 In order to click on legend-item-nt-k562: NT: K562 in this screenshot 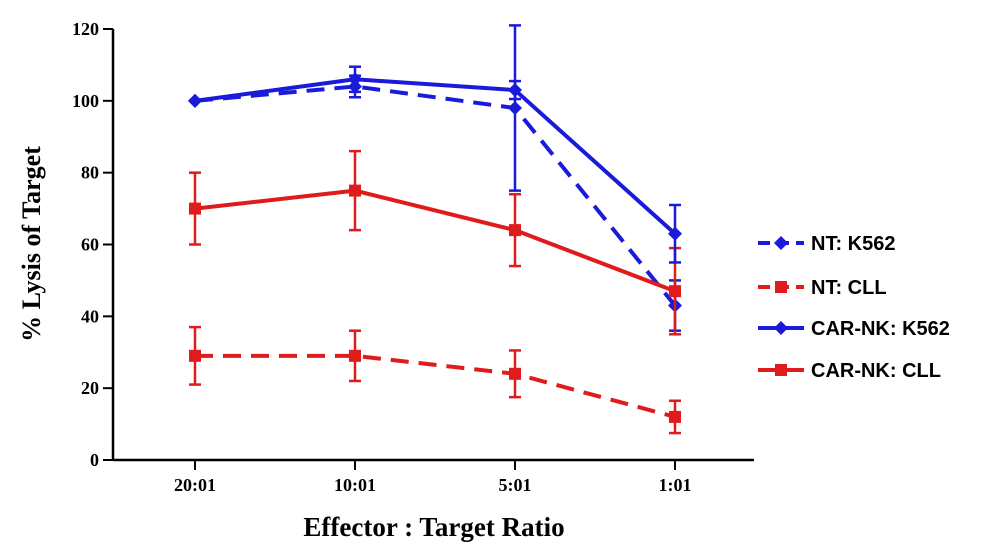, I will do `click(826, 244)`.